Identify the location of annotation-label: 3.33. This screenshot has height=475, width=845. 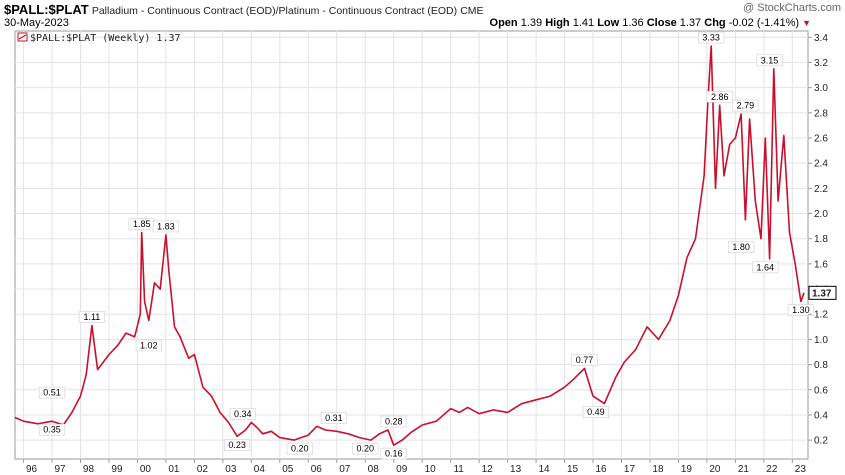
(711, 38).